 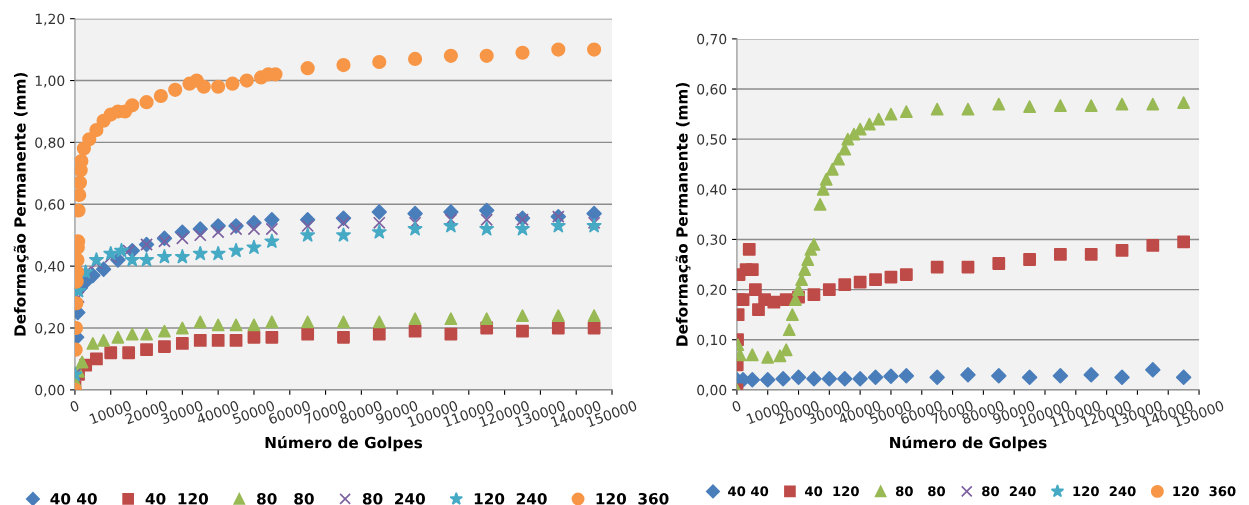 What do you see at coordinates (712, 240) in the screenshot?
I see `y-tick-label: 0,30` at bounding box center [712, 240].